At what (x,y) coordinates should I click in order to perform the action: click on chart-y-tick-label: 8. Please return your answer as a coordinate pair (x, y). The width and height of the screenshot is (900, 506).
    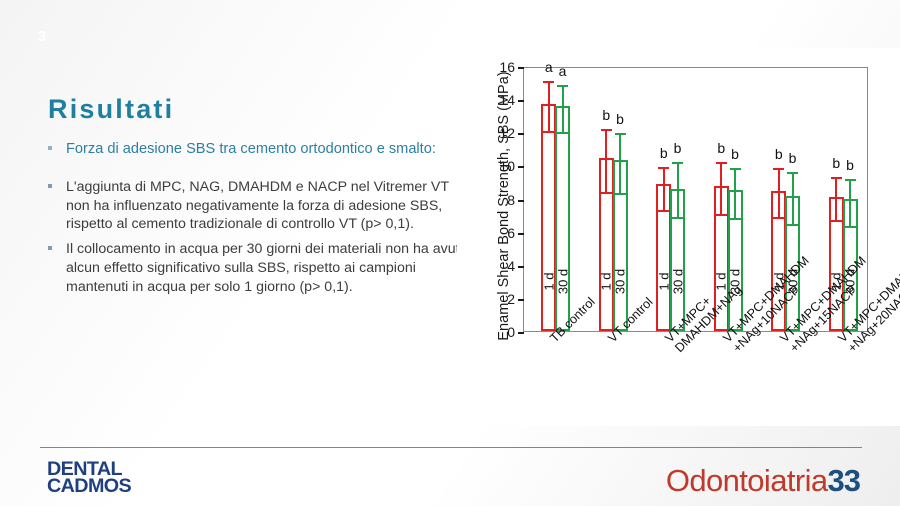
    Looking at the image, I should click on (511, 199).